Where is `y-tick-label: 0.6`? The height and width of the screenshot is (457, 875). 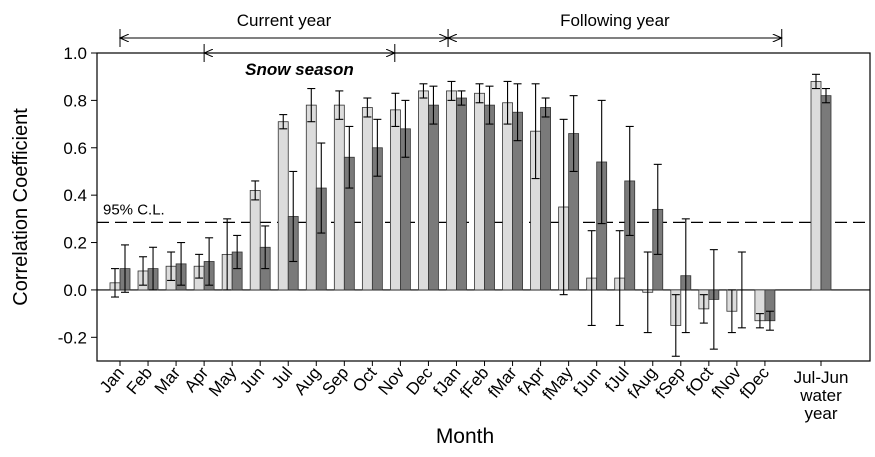 y-tick-label: 0.6 is located at coordinates (75, 148).